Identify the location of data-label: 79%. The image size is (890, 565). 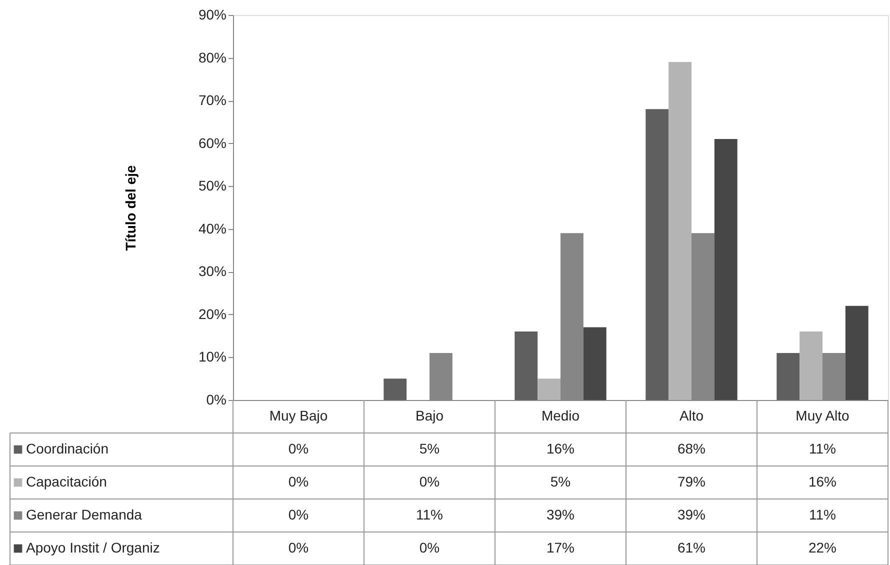
(691, 482).